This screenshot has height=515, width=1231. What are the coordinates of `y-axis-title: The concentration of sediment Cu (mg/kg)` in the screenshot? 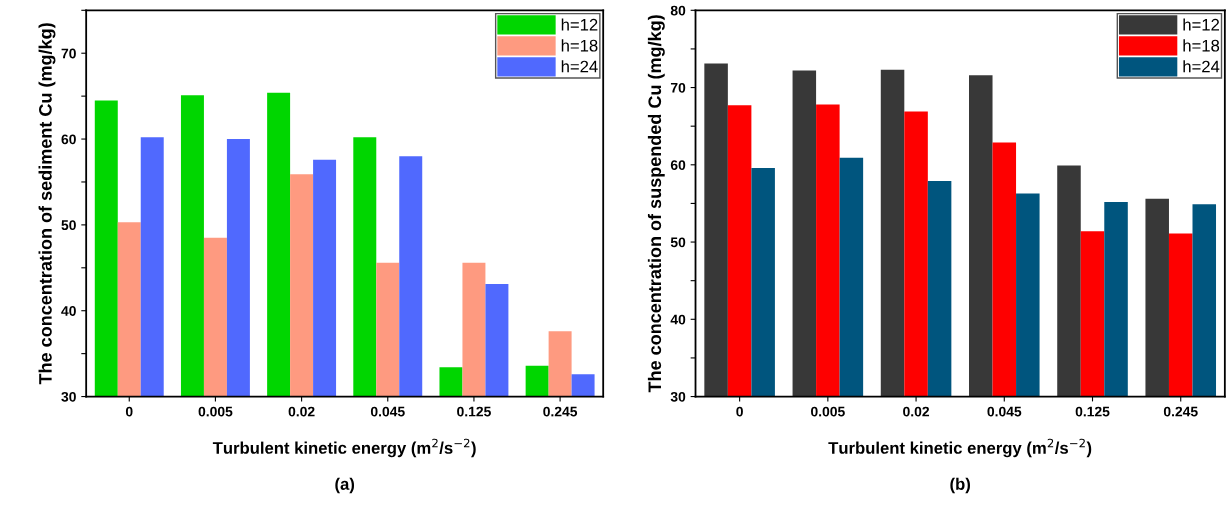 It's located at (47, 204).